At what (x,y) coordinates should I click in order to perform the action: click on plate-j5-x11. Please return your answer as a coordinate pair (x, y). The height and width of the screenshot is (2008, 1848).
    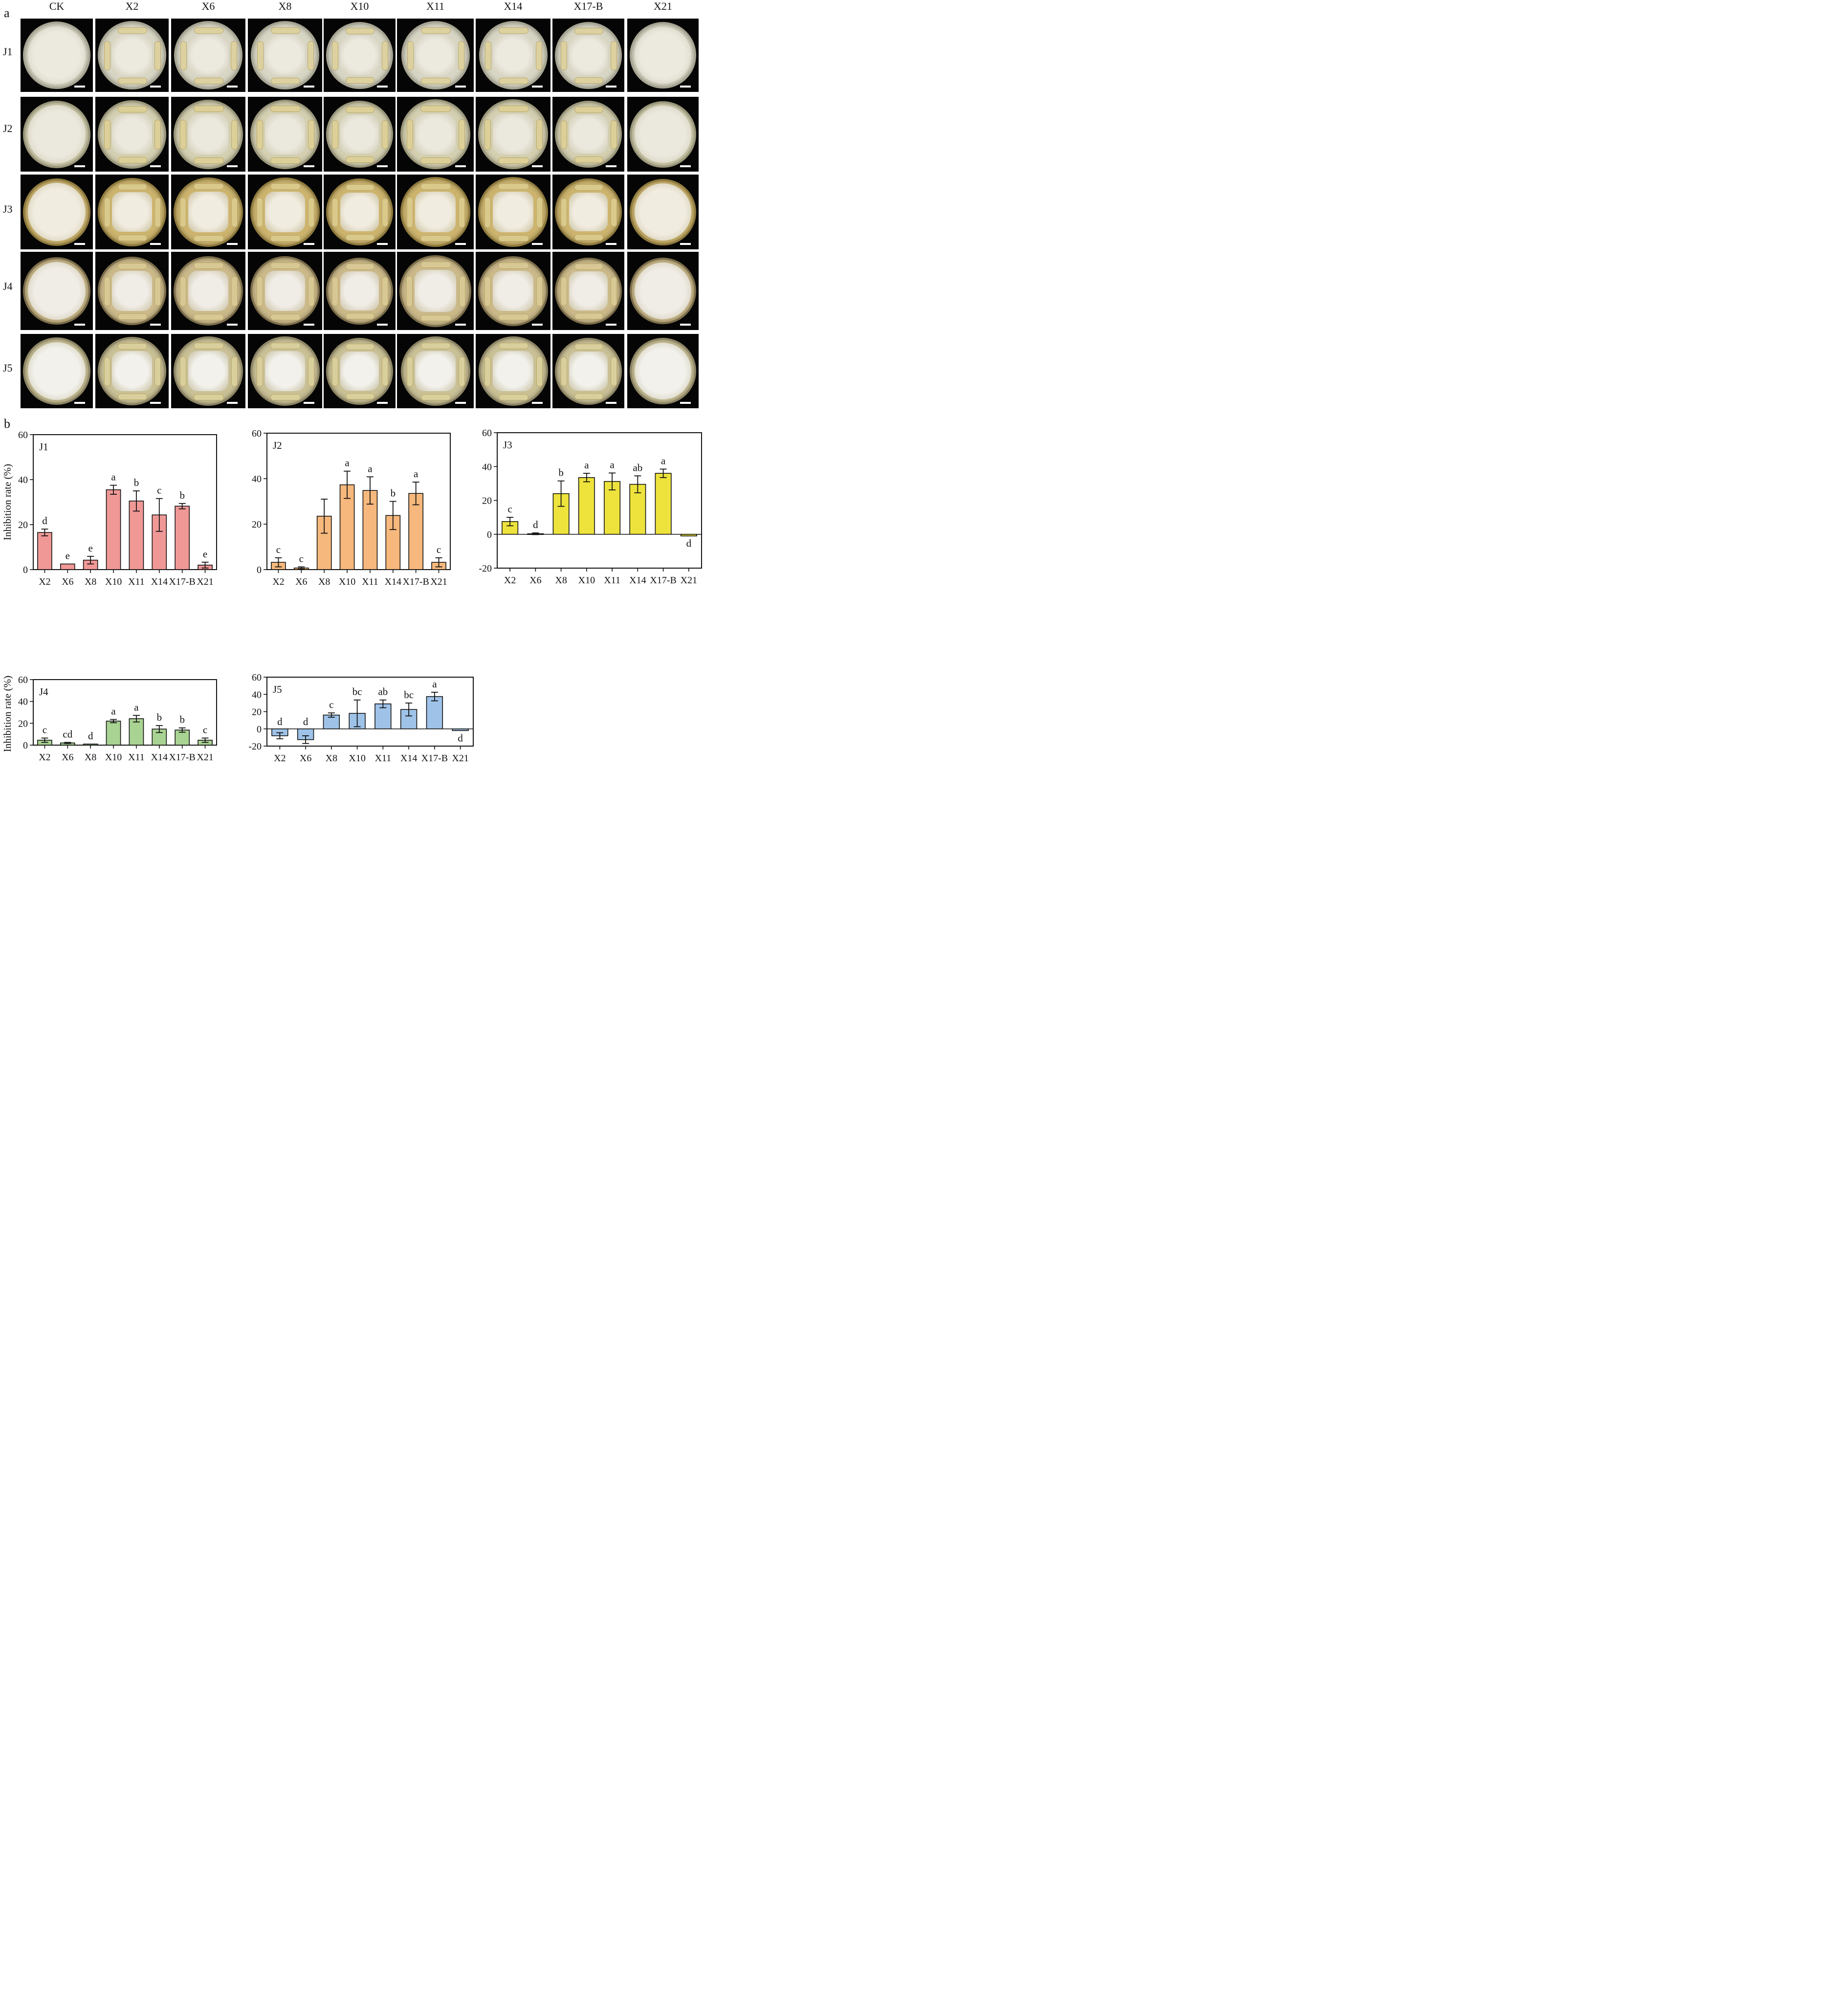
    Looking at the image, I should click on (435, 371).